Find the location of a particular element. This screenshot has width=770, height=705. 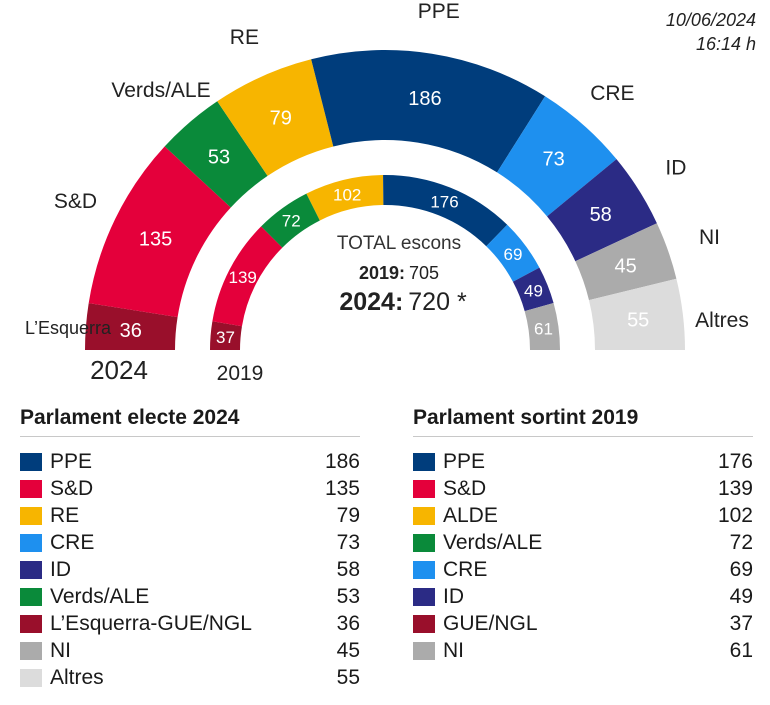

segment-value-2019-cre: 69 is located at coordinates (513, 254).